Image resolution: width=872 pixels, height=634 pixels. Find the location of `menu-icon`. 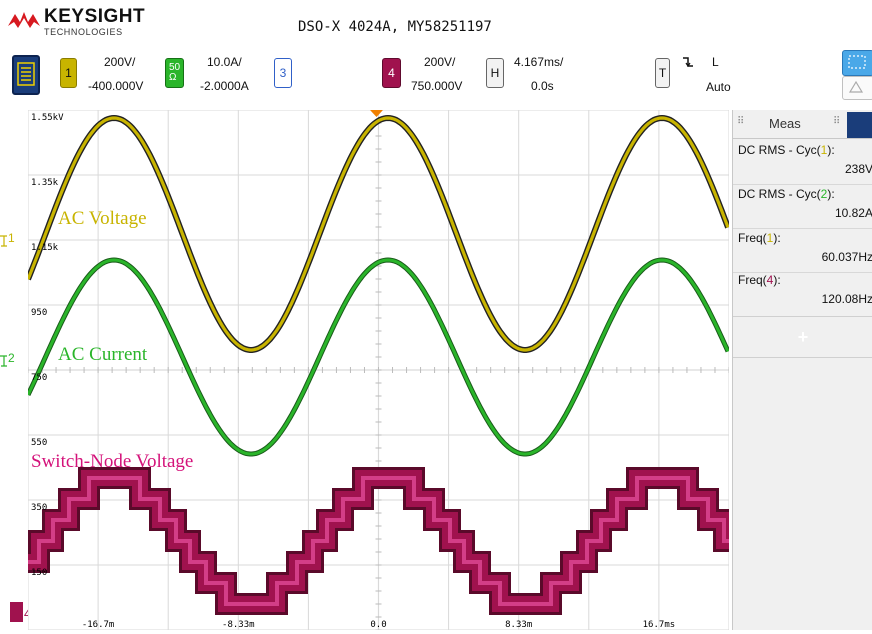

menu-icon is located at coordinates (26, 74).